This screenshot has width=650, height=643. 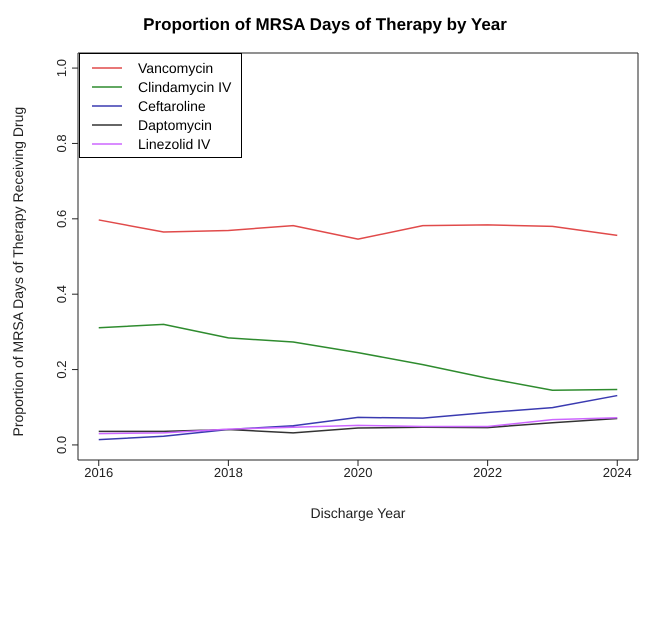 I want to click on y-tick-label: 0.6, so click(x=61, y=219).